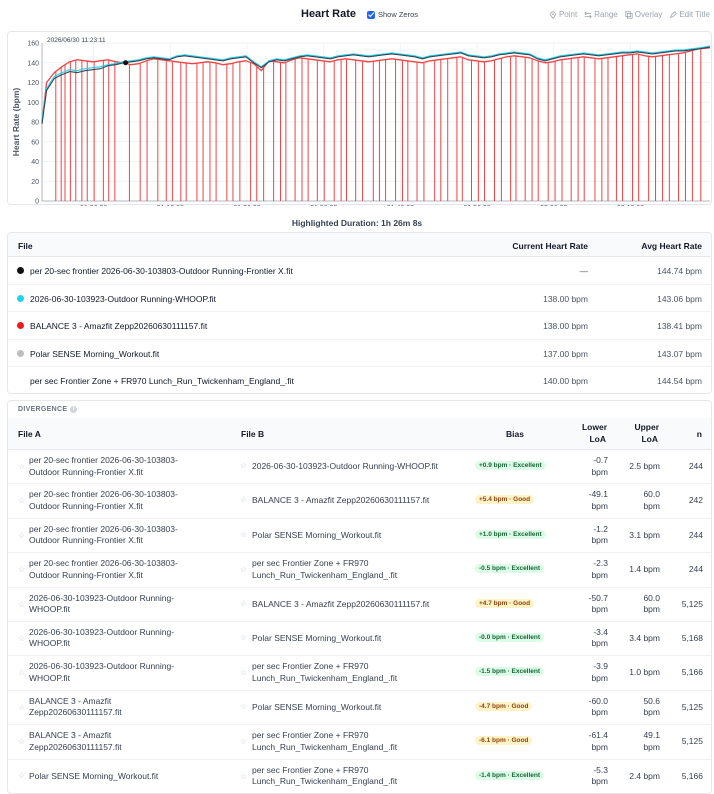 Image resolution: width=714 pixels, height=794 pixels. I want to click on x-tick-label: 01:06:08, so click(93, 205).